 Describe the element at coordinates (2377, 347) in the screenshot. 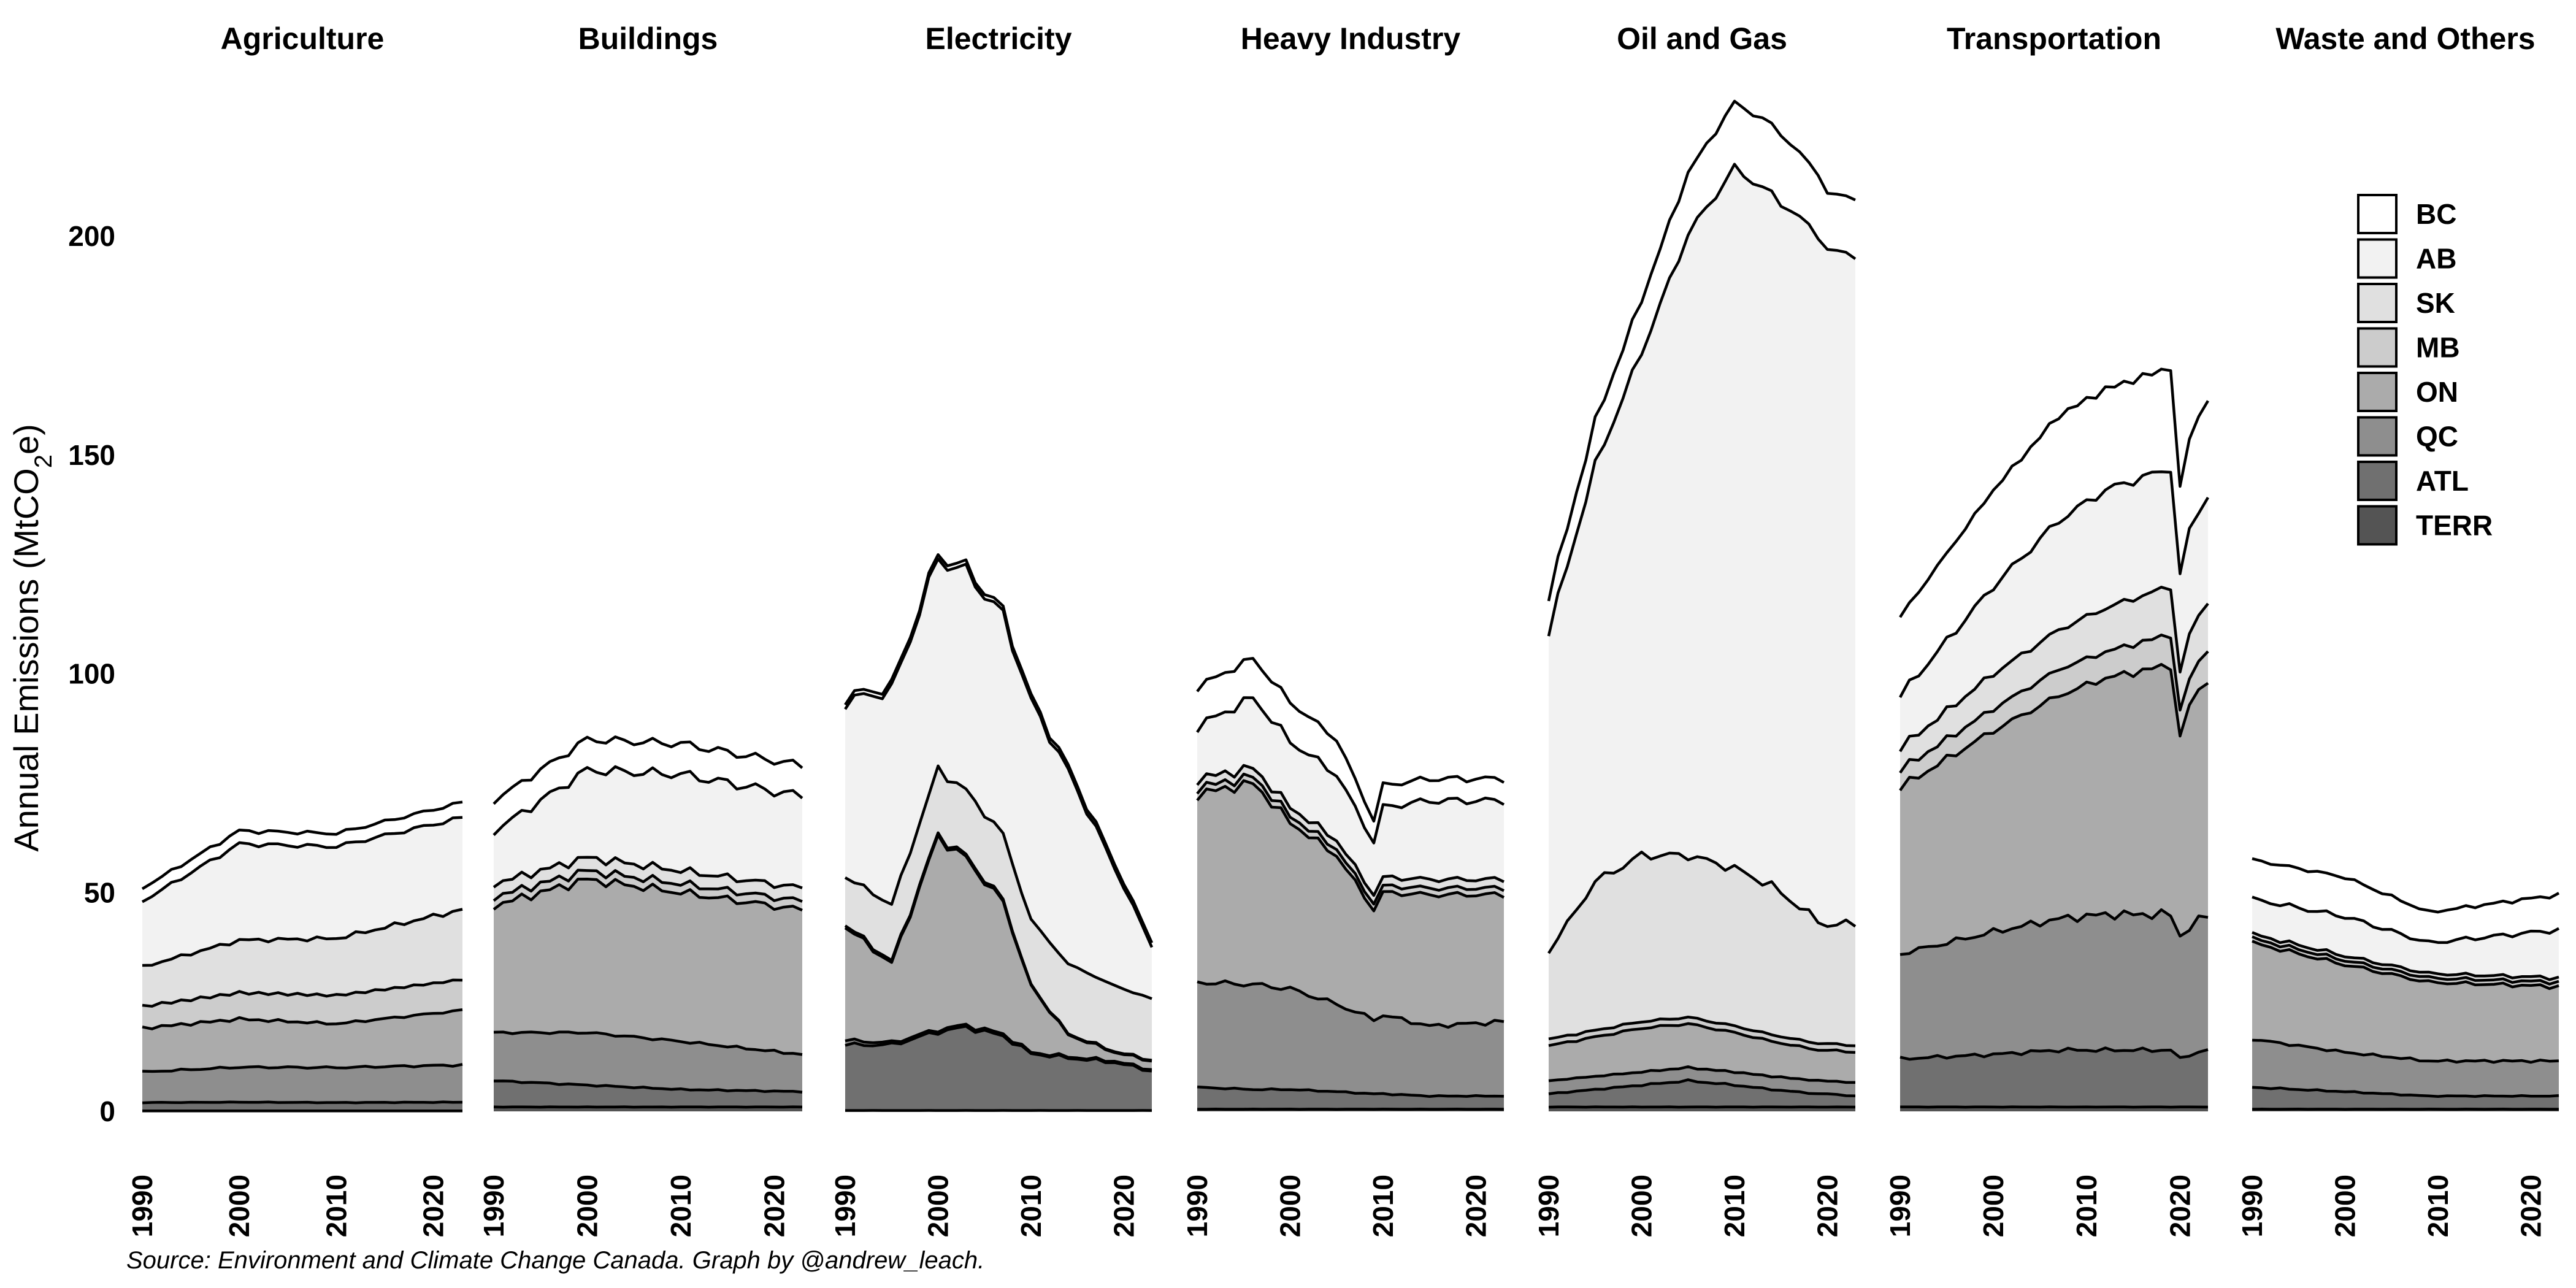

I see `legend-swatch-mb` at that location.